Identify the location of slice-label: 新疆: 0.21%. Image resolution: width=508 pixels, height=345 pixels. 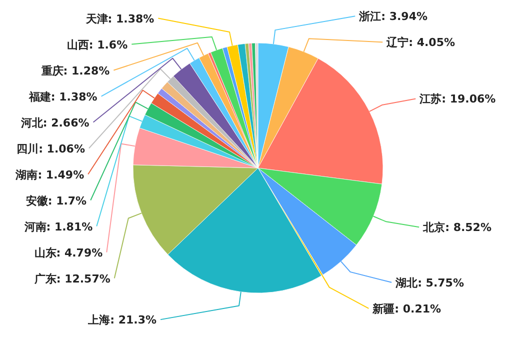
(407, 309).